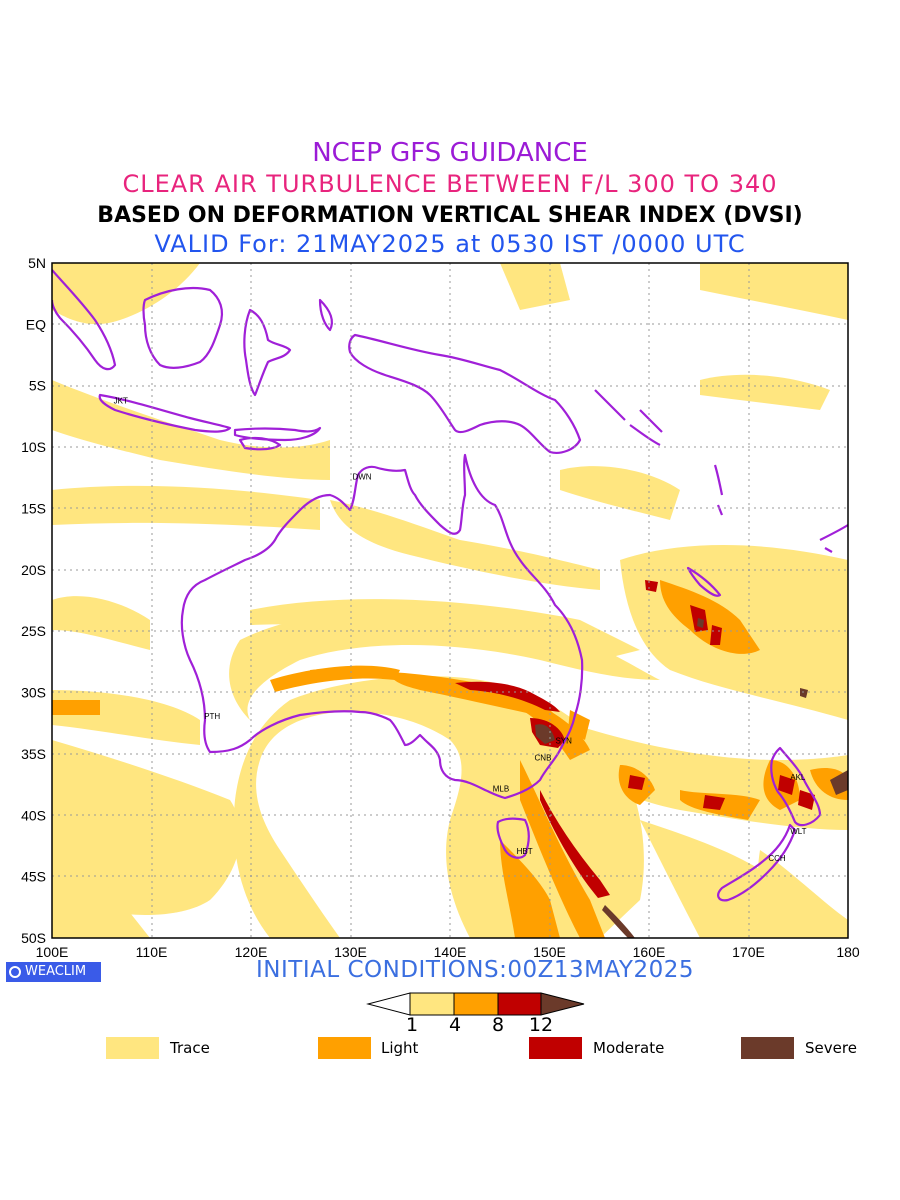  Describe the element at coordinates (165, 413) in the screenshot. I see `java-coast` at that location.